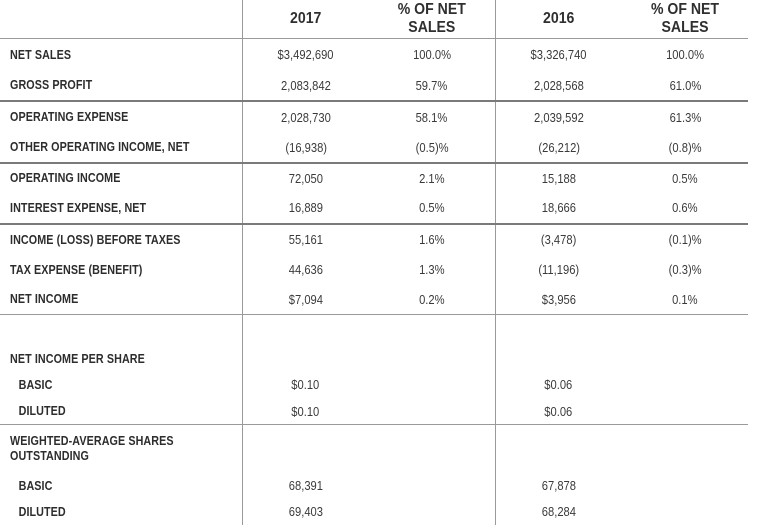 The width and height of the screenshot is (764, 525). I want to click on value-2017: $7,094, so click(305, 299).